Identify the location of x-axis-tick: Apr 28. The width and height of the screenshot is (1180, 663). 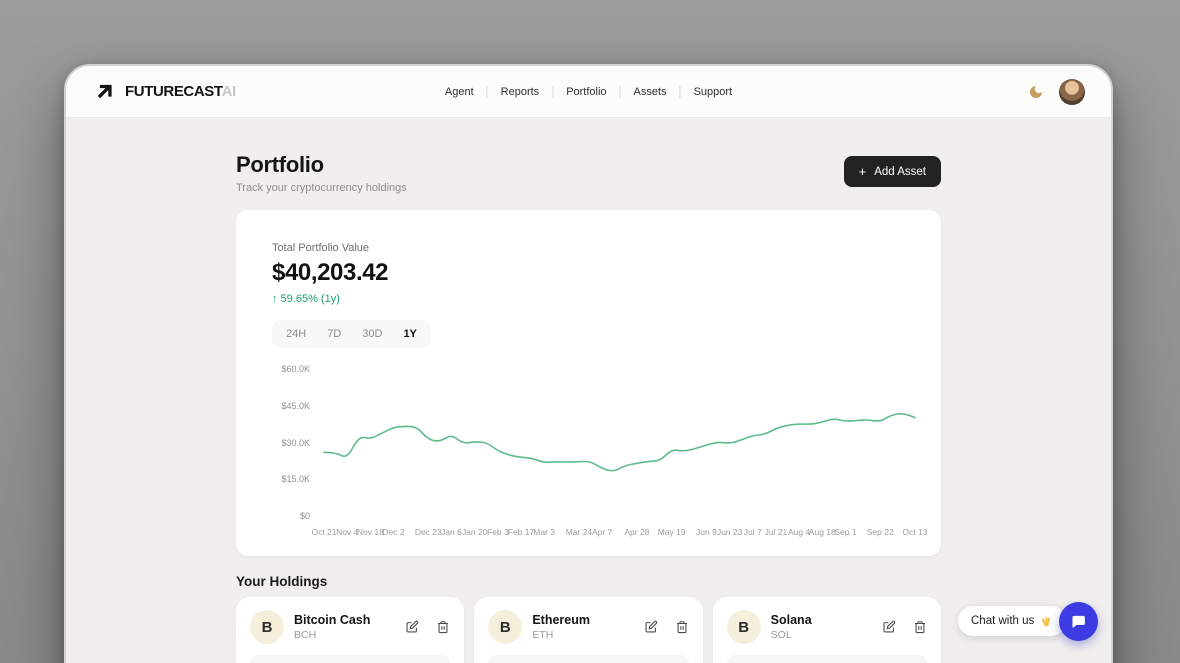
(637, 532).